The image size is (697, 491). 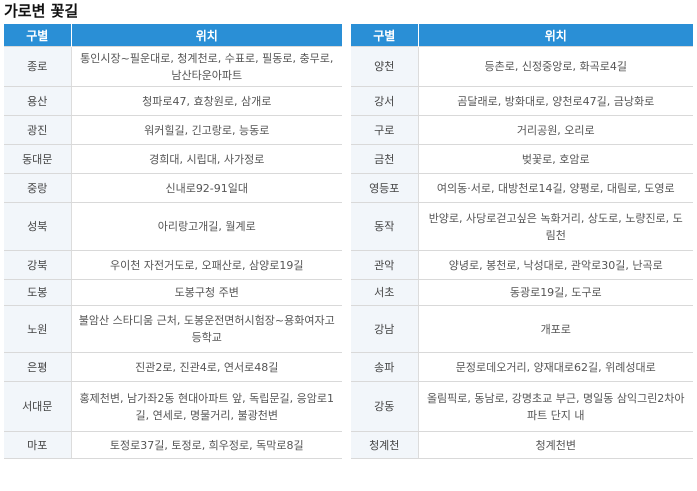 I want to click on location-cell: 불암산 스타디움 근처, 도봉운전면허시험장~용화여자고등학교, so click(x=206, y=329).